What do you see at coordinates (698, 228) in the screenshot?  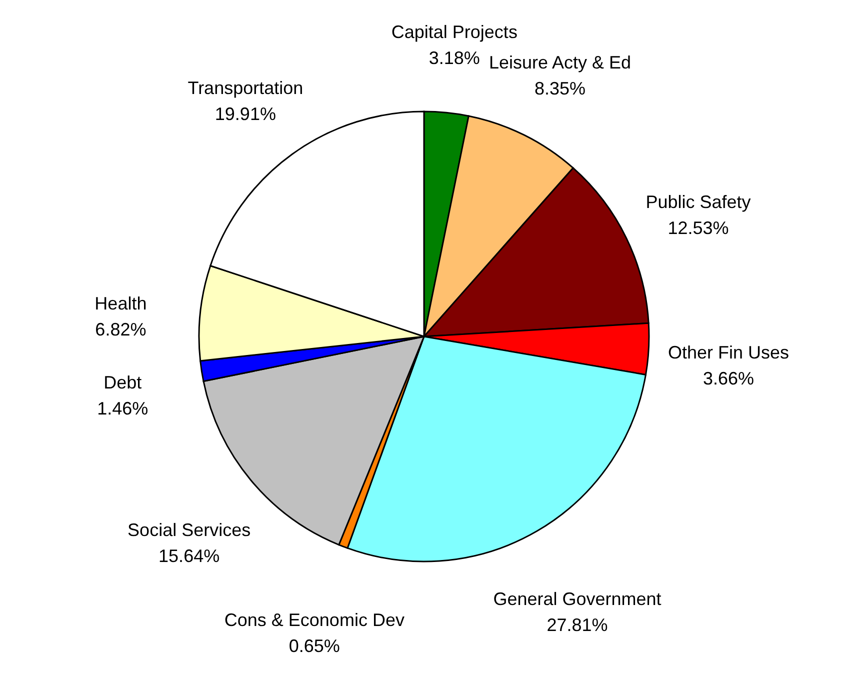 I see `data-label: 12.53%` at bounding box center [698, 228].